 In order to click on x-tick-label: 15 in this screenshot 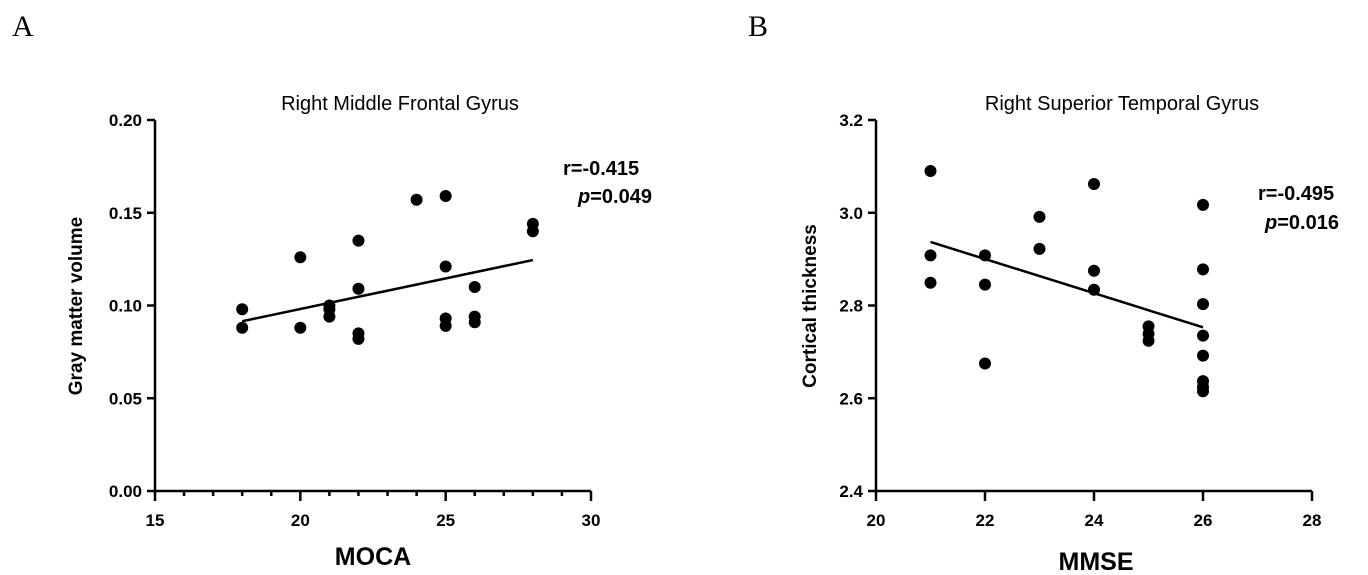, I will do `click(155, 520)`.